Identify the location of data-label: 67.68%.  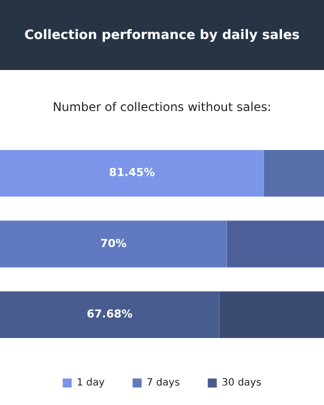
(109, 314).